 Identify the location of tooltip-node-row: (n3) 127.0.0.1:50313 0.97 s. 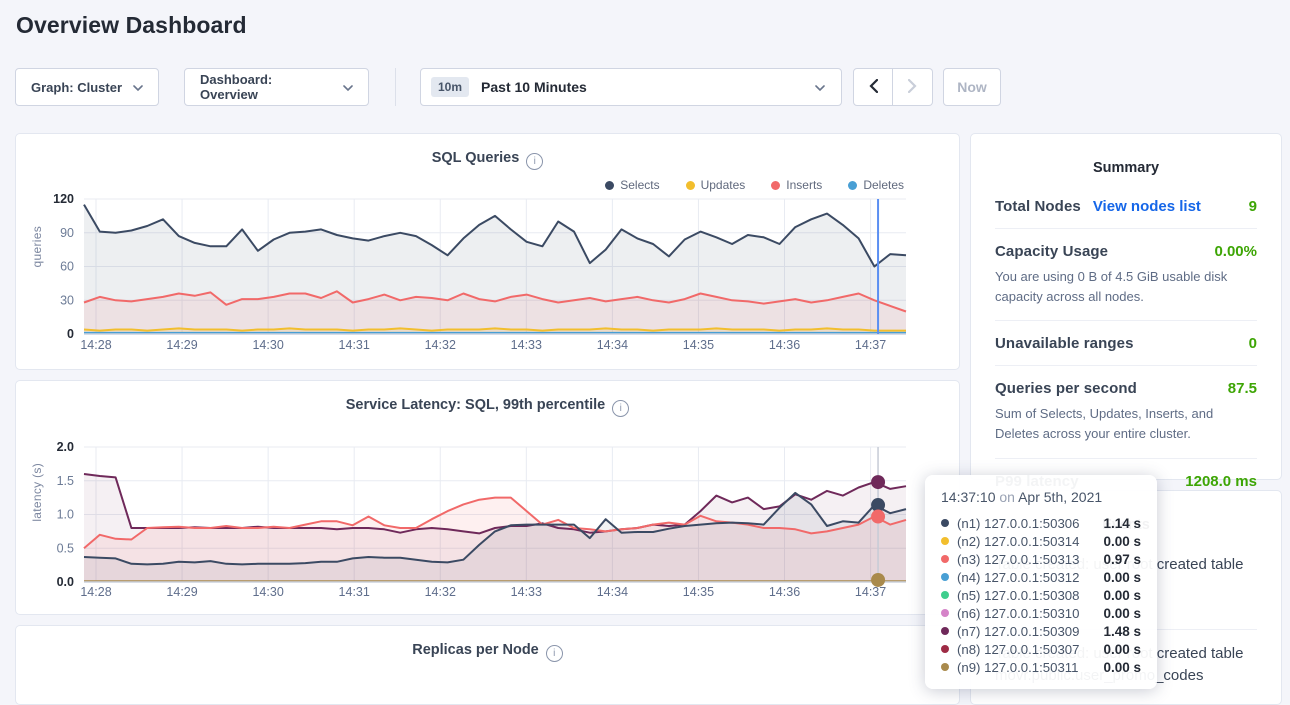
(1041, 559).